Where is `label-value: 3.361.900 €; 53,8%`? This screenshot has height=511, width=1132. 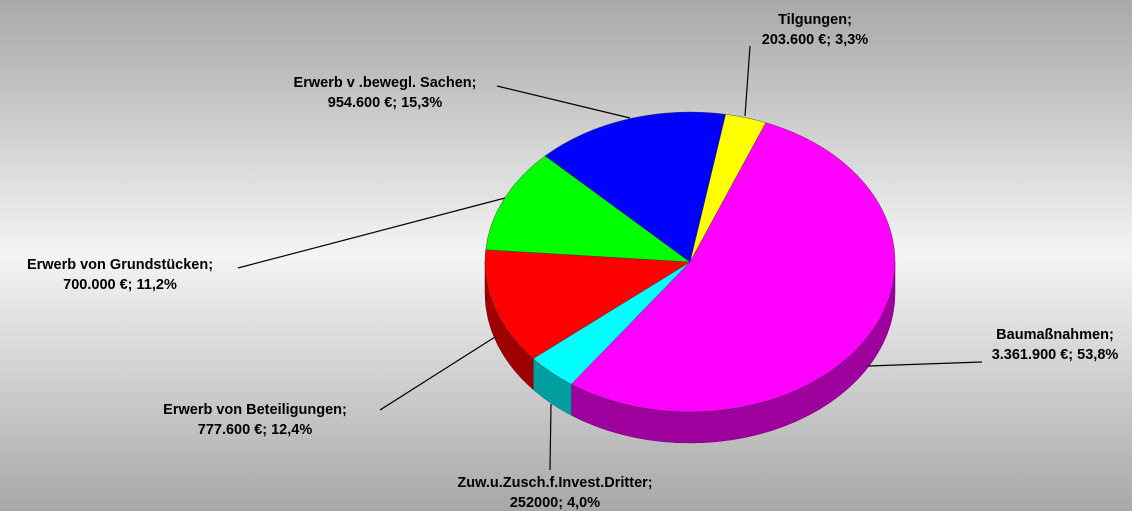
label-value: 3.361.900 €; 53,8% is located at coordinates (1055, 355).